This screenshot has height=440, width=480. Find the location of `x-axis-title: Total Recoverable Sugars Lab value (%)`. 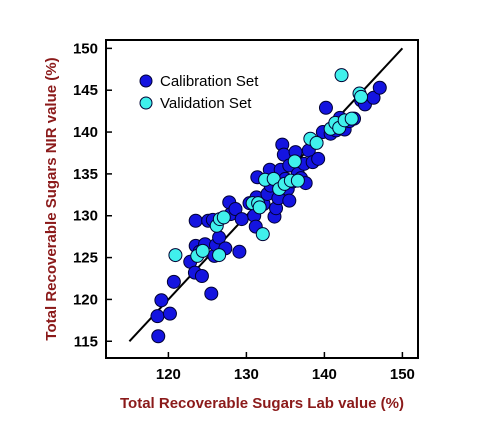

x-axis-title: Total Recoverable Sugars Lab value (%) is located at coordinates (262, 403).